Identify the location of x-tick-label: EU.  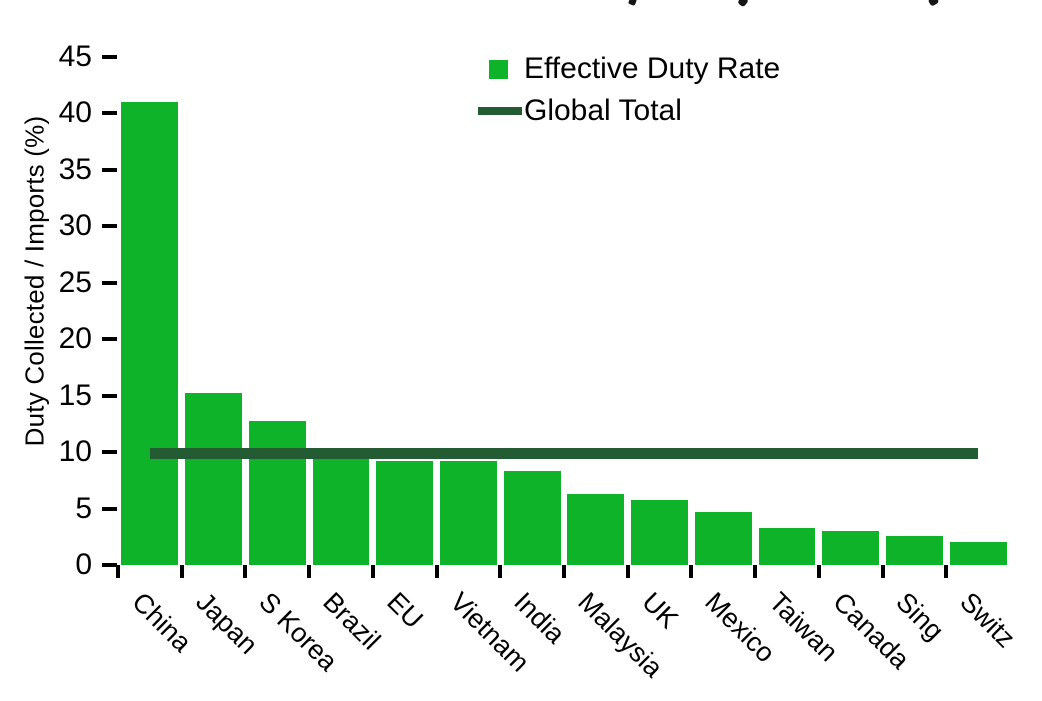
(404, 610).